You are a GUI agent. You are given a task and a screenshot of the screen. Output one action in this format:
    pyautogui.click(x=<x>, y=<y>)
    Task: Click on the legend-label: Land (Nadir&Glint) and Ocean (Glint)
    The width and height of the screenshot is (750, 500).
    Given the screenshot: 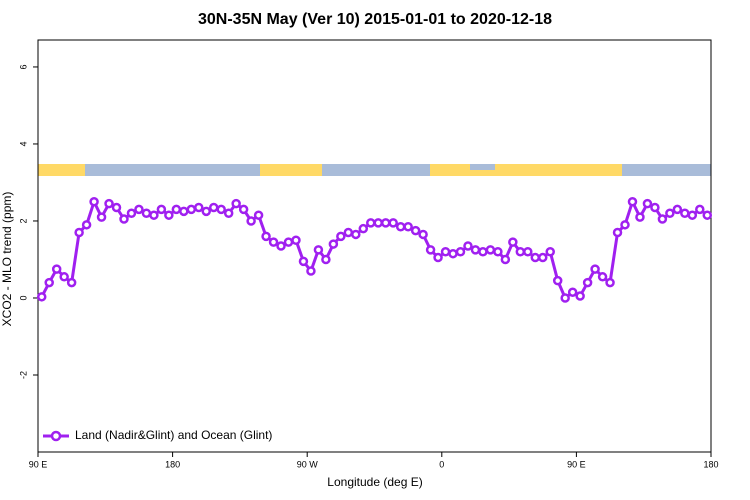 What is the action you would take?
    pyautogui.click(x=173, y=435)
    